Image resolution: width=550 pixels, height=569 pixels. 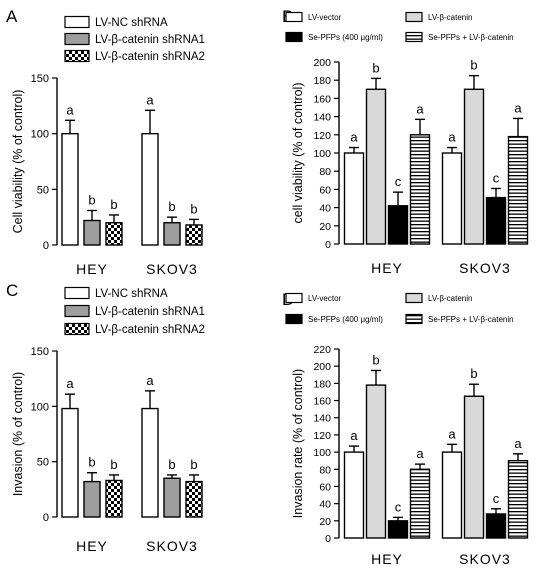 I want to click on legend-label: LV-β-catenin shRNA2, so click(x=150, y=57).